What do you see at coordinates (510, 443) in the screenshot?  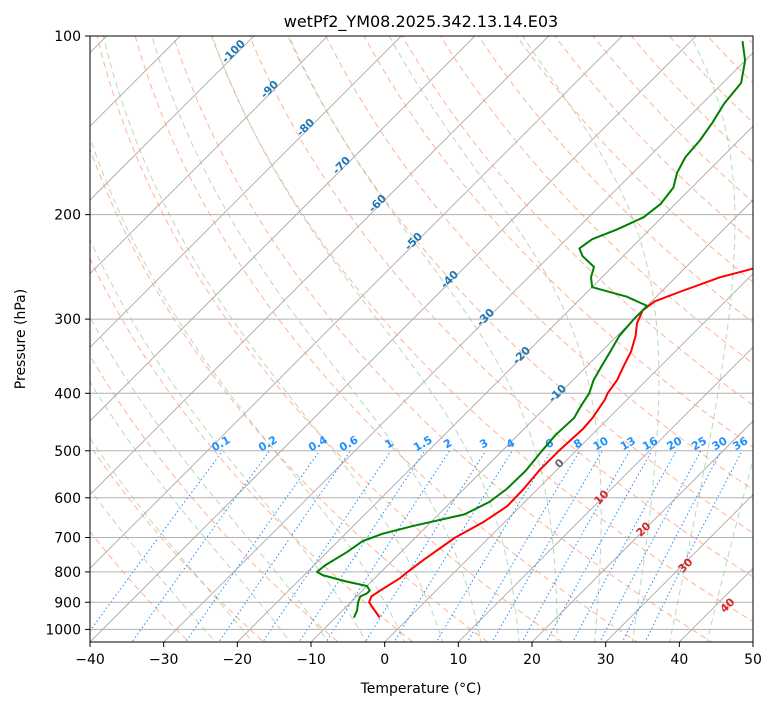 I see `mixing-ratio-label: 4` at bounding box center [510, 443].